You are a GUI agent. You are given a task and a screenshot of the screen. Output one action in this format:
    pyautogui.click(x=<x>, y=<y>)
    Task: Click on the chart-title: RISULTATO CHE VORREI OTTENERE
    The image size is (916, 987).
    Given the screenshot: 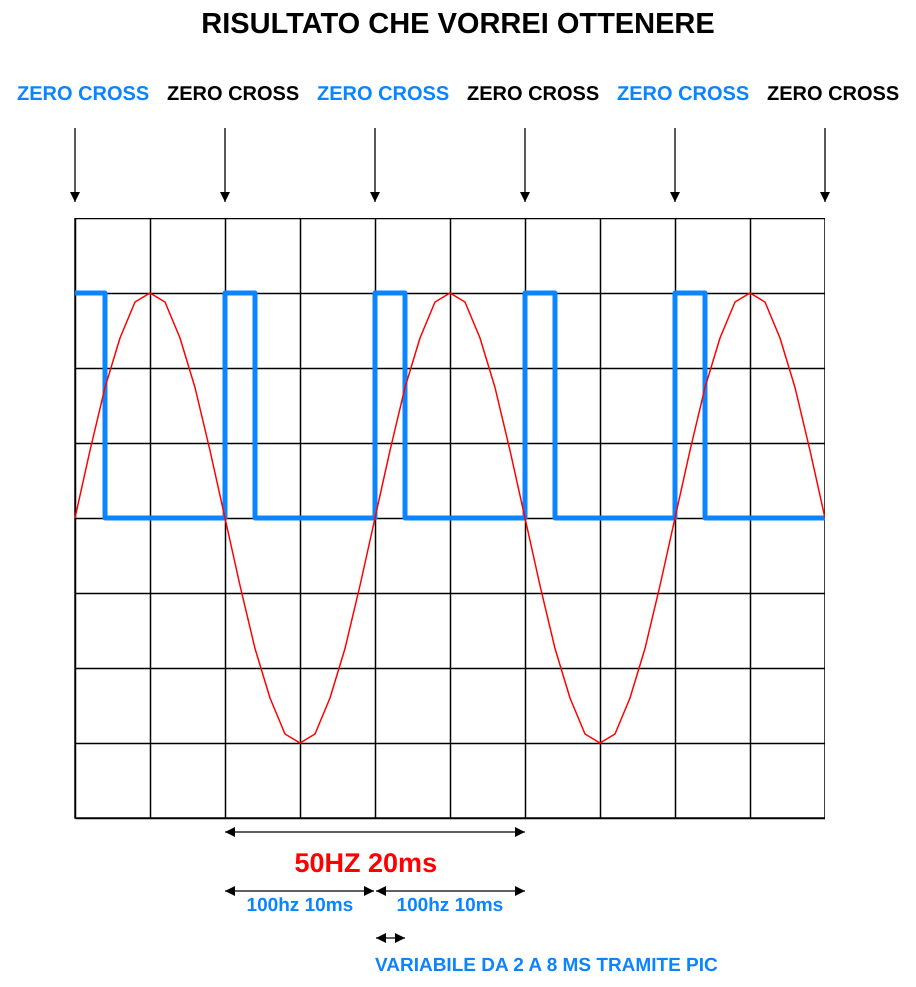 What is the action you would take?
    pyautogui.click(x=458, y=24)
    